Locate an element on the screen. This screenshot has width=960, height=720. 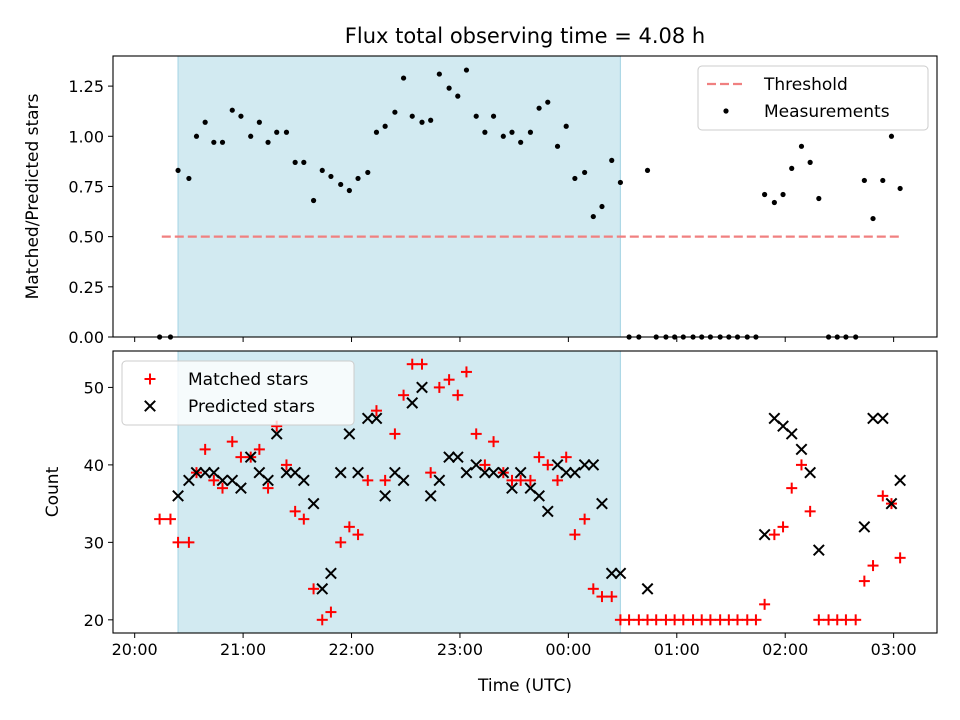
x-tick-label: 02:00 is located at coordinates (785, 649).